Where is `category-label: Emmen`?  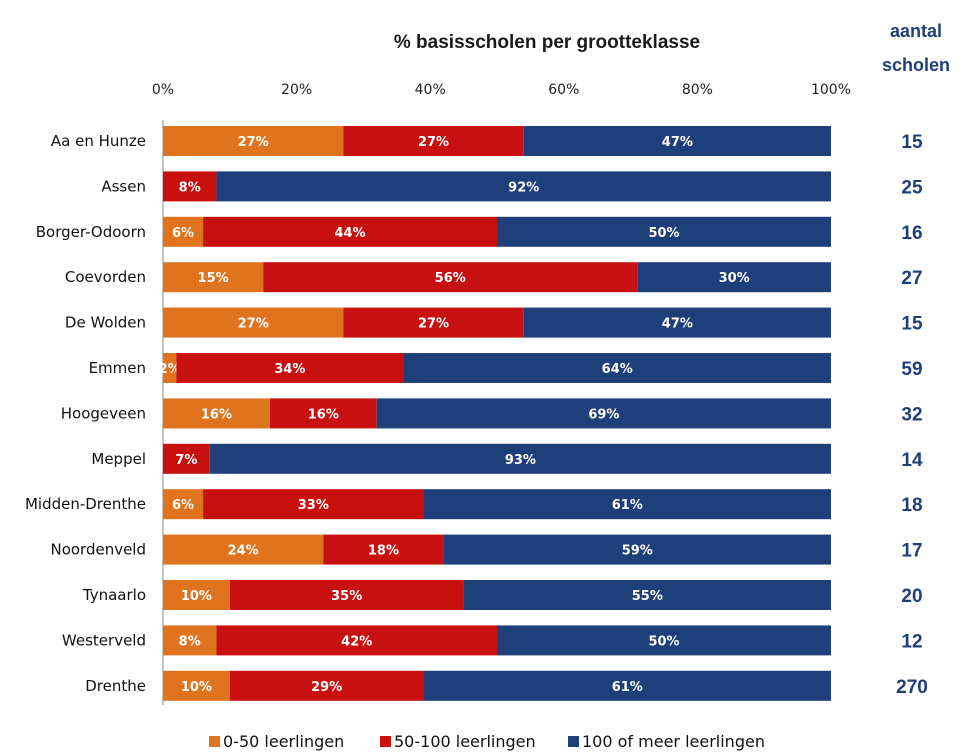
category-label: Emmen is located at coordinates (117, 368).